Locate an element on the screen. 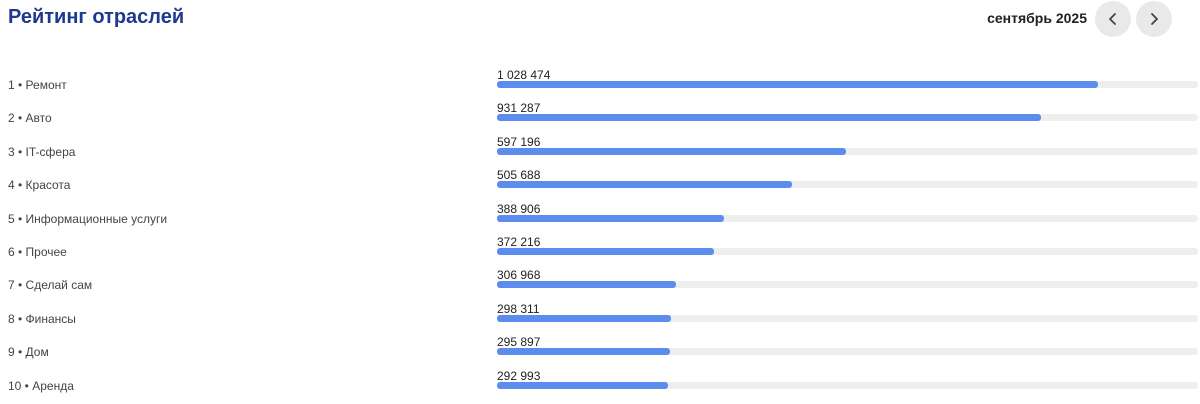 Image resolution: width=1200 pixels, height=404 pixels. ranking-row: 8 • Финансы 298 311 is located at coordinates (600, 317).